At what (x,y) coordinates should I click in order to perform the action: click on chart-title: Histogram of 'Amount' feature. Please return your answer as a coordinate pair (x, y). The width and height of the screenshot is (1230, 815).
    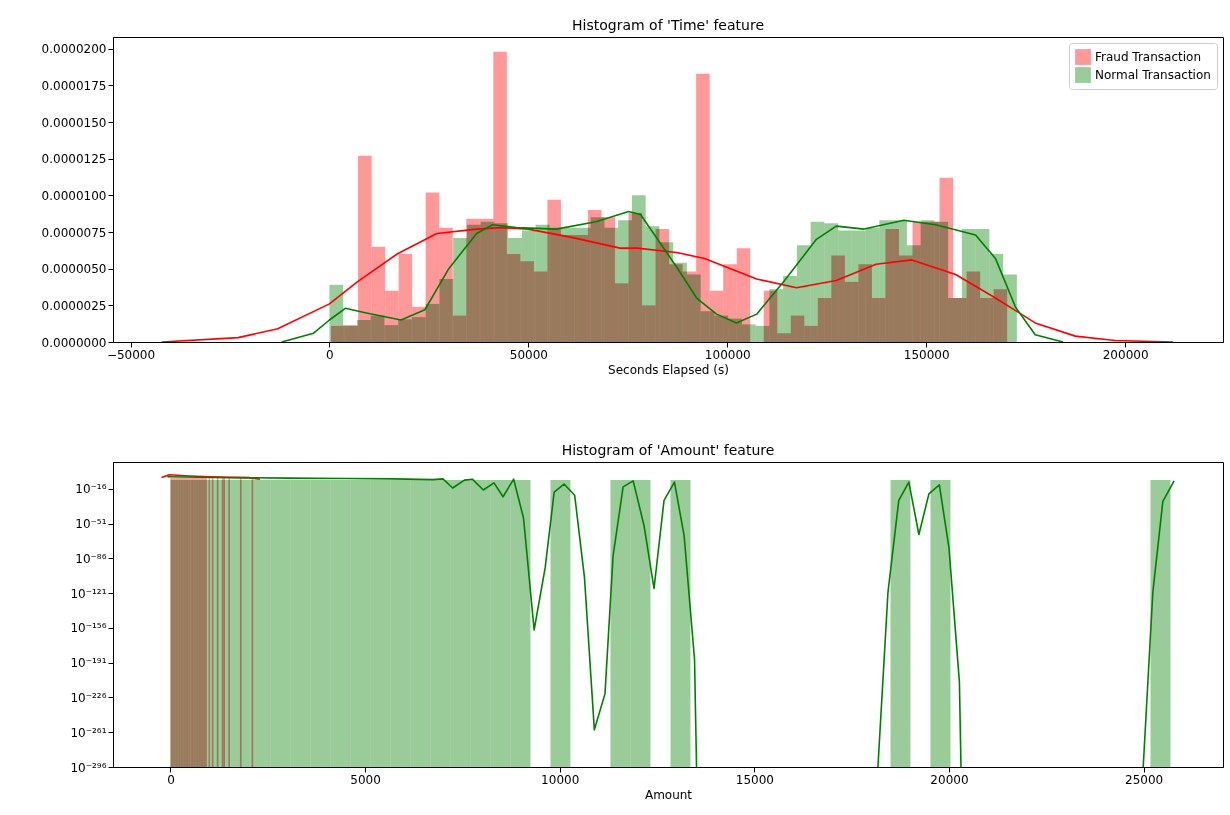
    Looking at the image, I should click on (668, 450).